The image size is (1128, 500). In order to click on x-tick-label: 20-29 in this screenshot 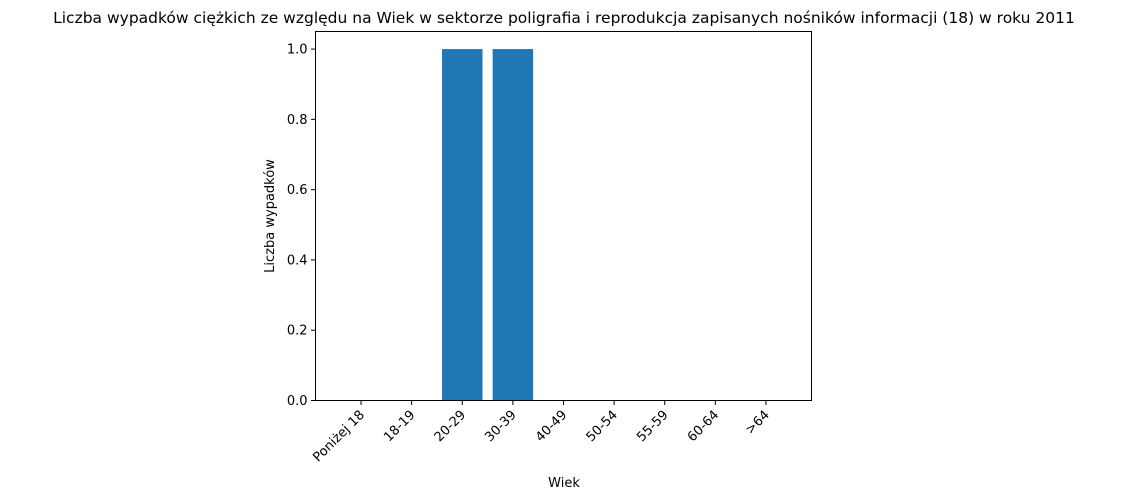, I will do `click(450, 426)`.